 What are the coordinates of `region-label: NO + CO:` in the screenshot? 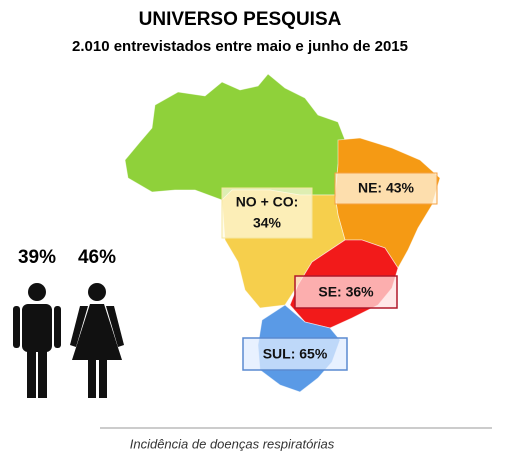 It's located at (267, 202).